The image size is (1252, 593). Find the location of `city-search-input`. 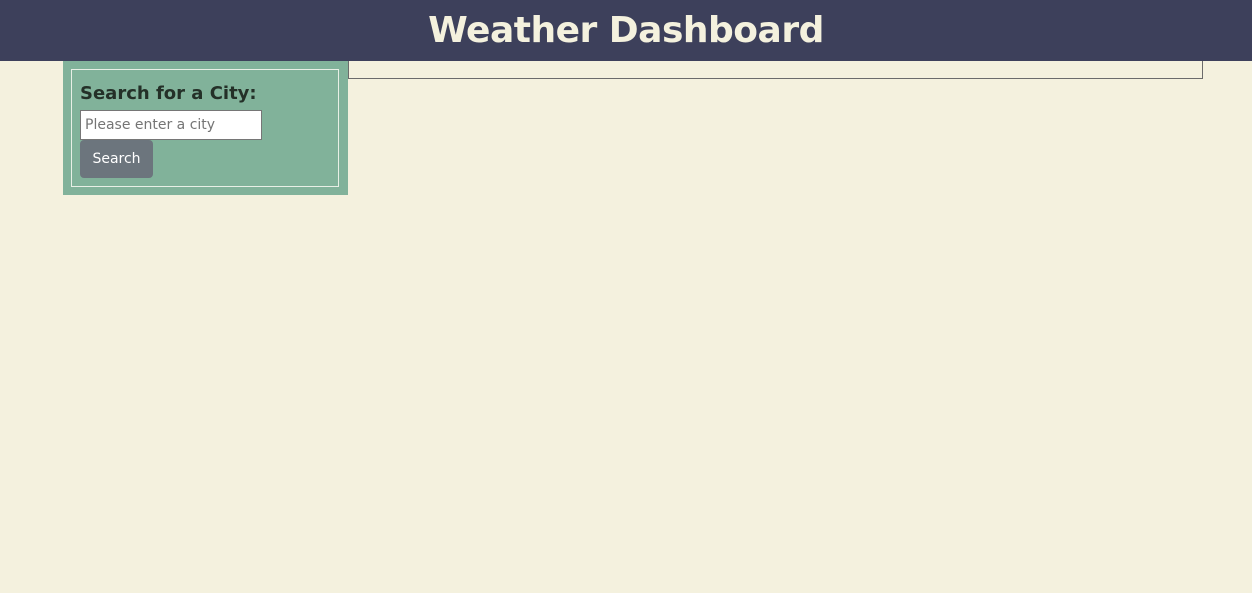

city-search-input is located at coordinates (171, 125).